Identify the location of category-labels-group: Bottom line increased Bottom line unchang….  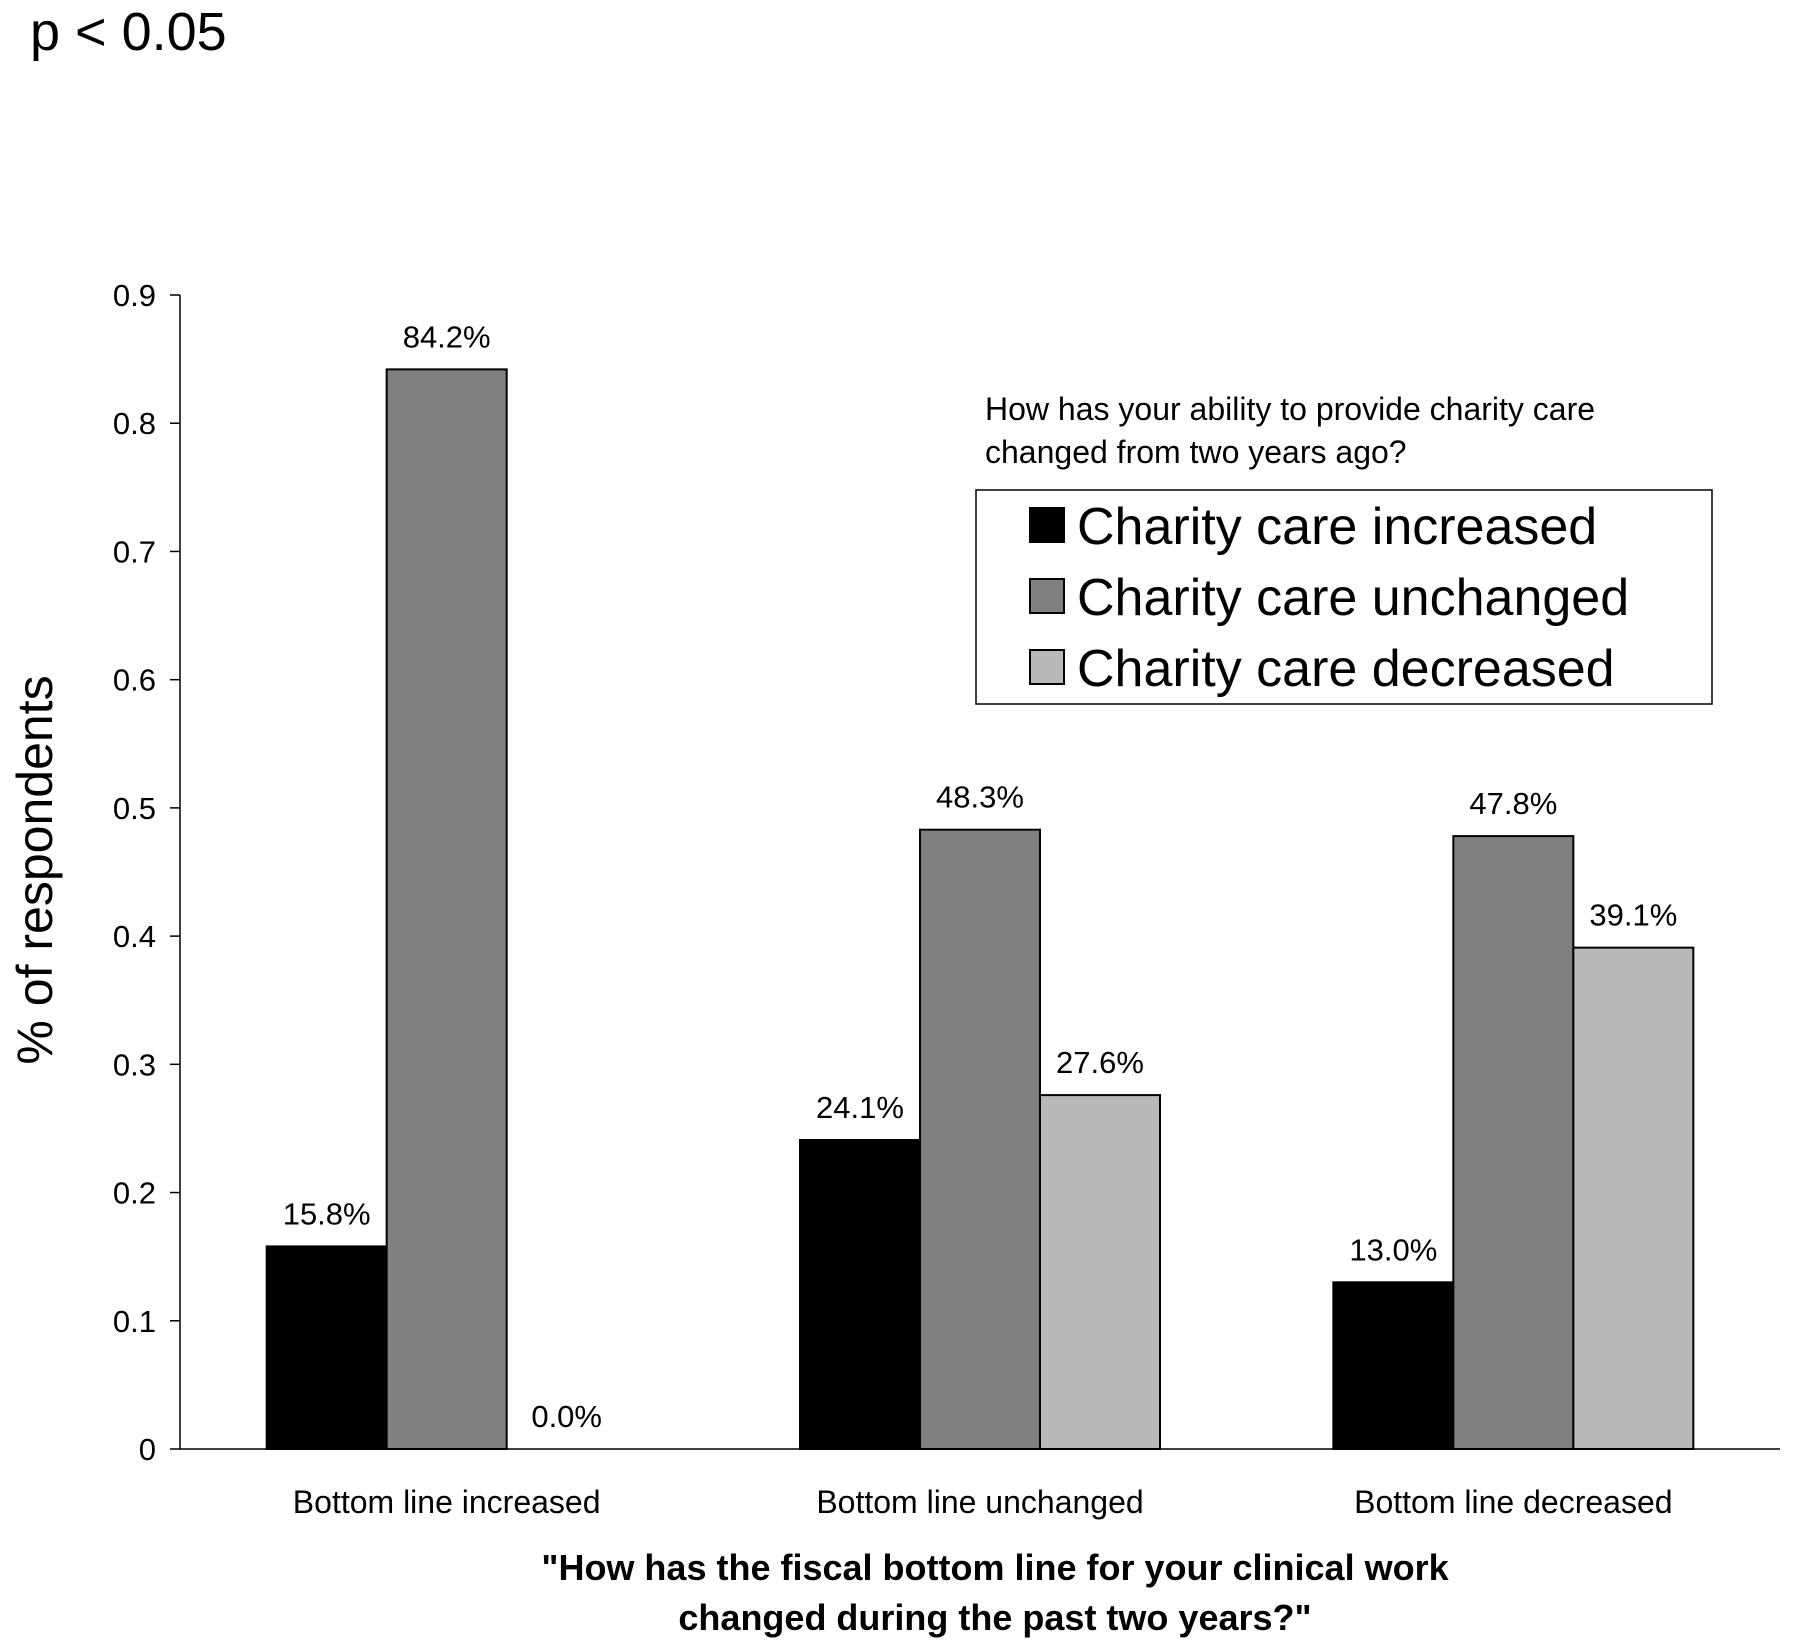
(983, 1502).